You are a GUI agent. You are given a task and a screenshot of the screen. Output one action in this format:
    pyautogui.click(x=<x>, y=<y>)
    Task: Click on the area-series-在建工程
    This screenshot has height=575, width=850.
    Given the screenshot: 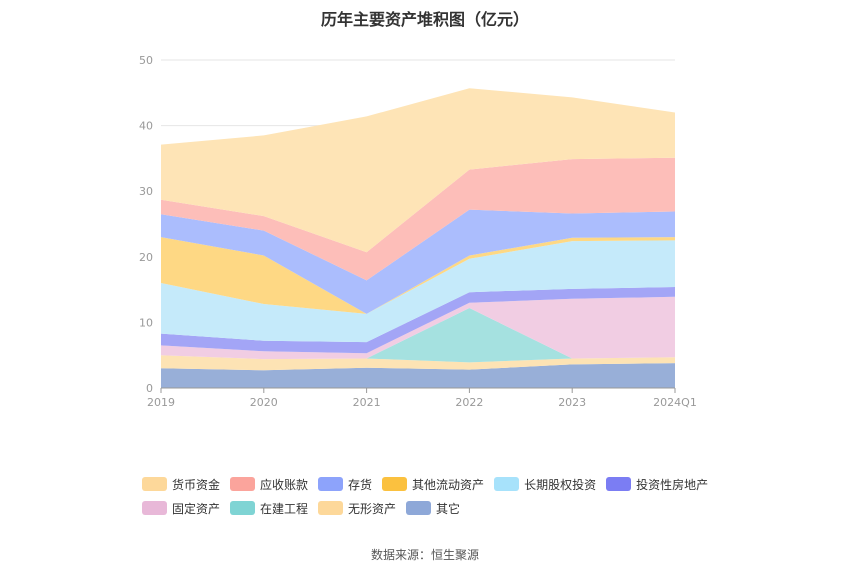 What is the action you would take?
    pyautogui.click(x=418, y=335)
    